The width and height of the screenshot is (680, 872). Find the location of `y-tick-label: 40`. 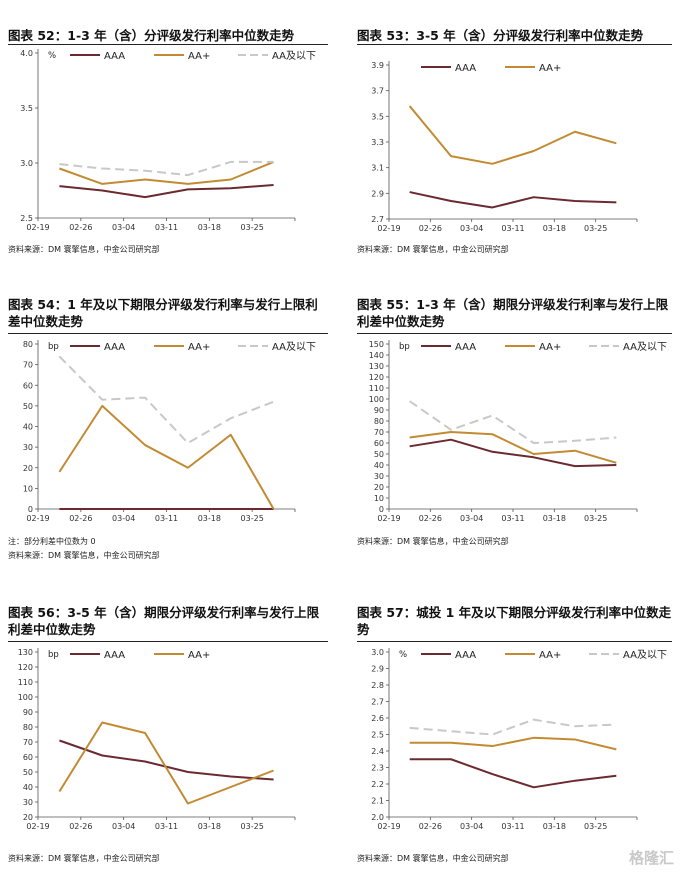

y-tick-label: 40 is located at coordinates (379, 465).